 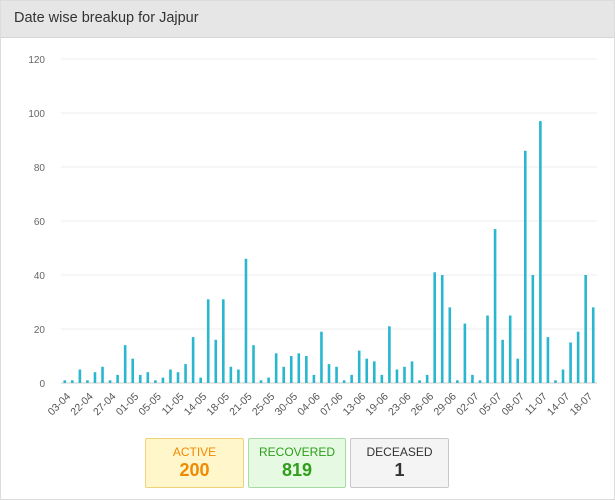 What do you see at coordinates (377, 405) in the screenshot?
I see `x-tick-label: 19-06` at bounding box center [377, 405].